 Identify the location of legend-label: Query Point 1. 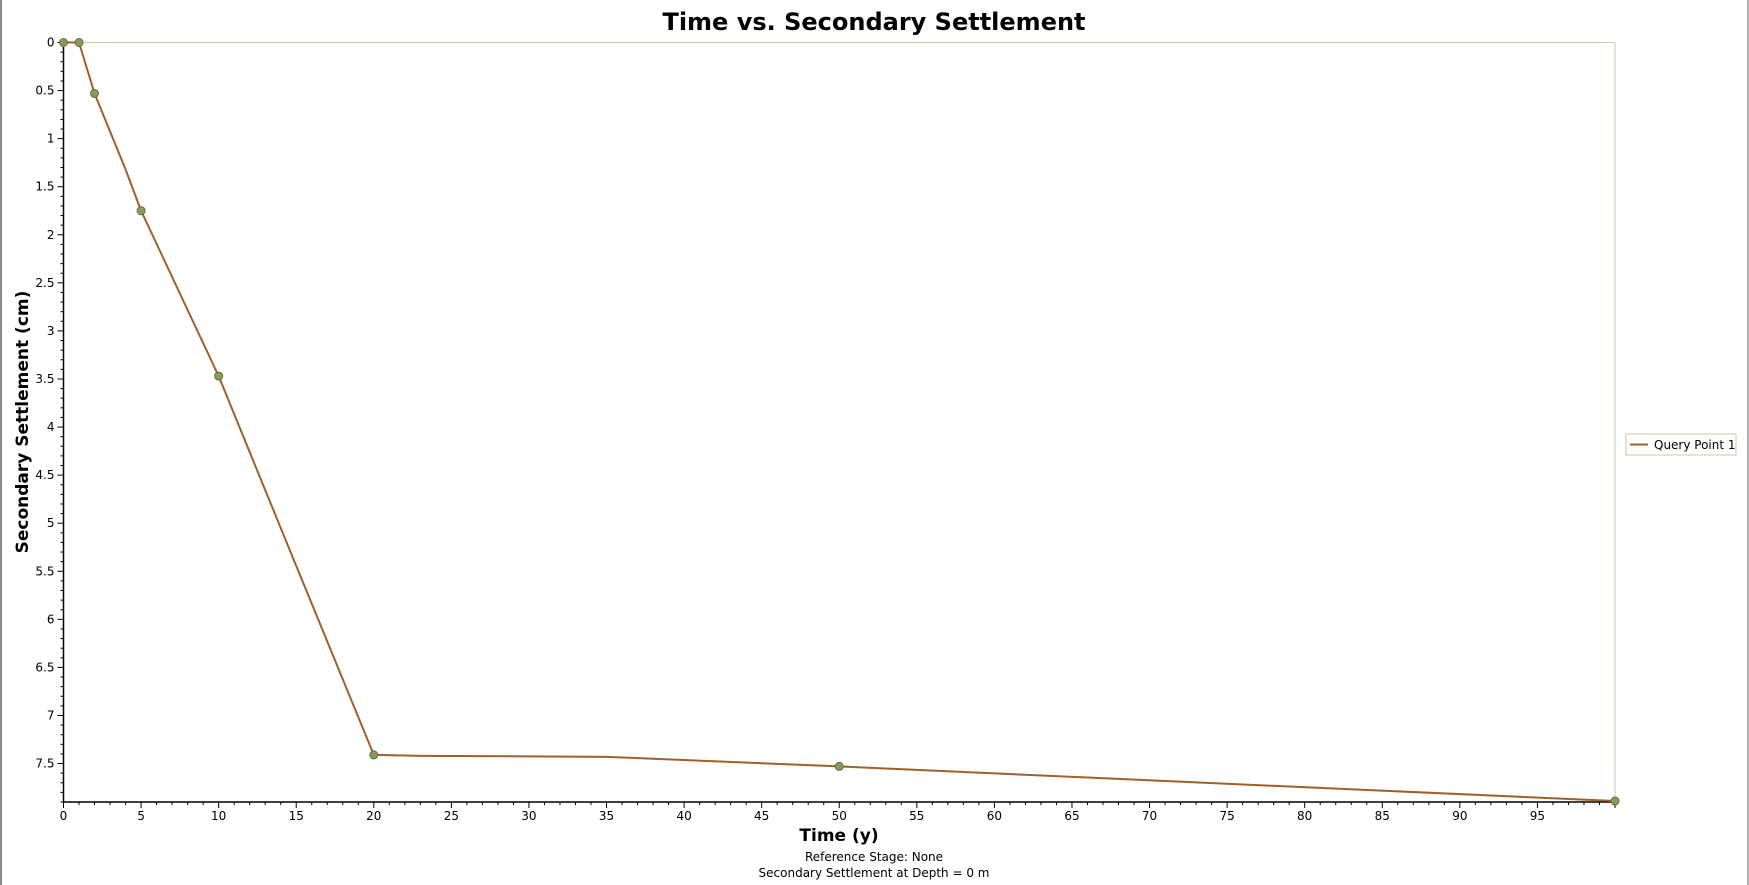
(1695, 445).